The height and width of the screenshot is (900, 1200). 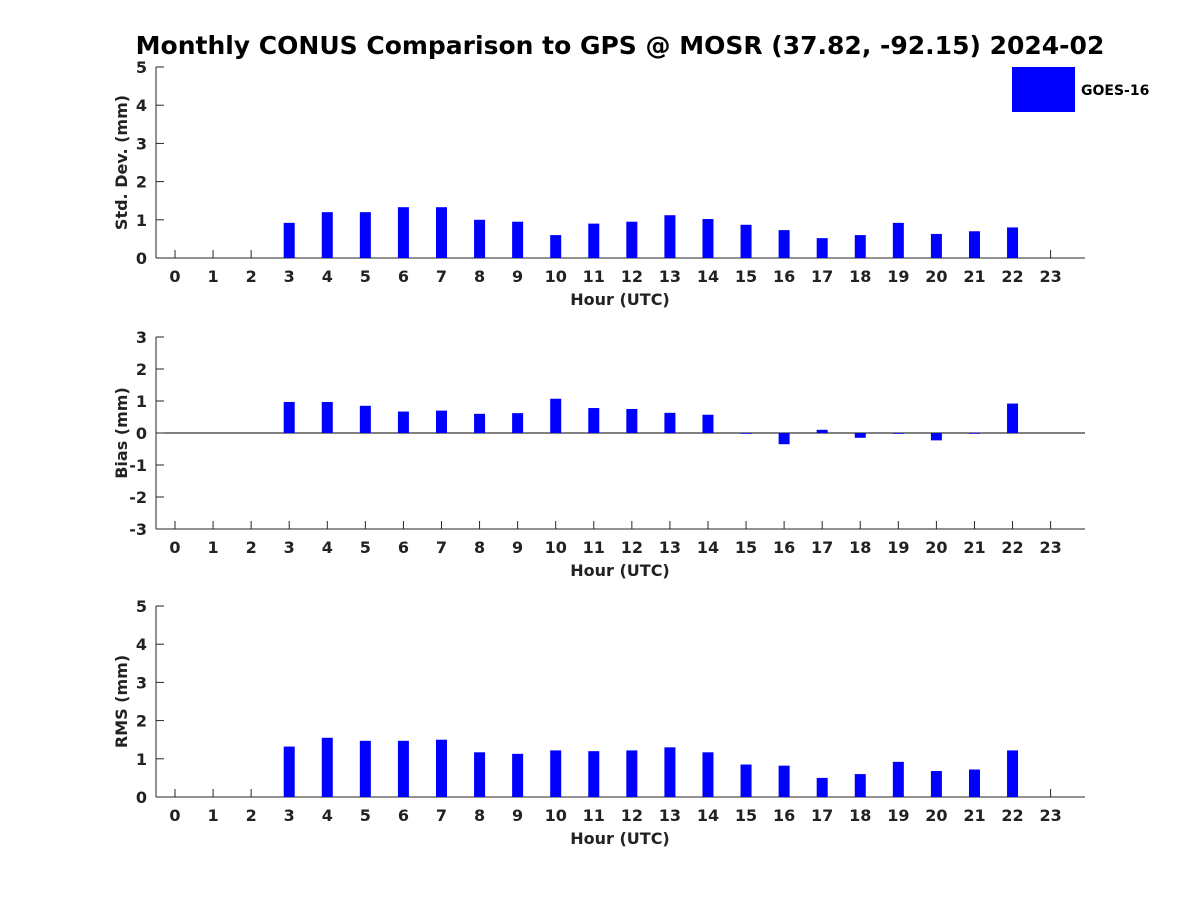 I want to click on x-tick-label: 9, so click(x=517, y=276).